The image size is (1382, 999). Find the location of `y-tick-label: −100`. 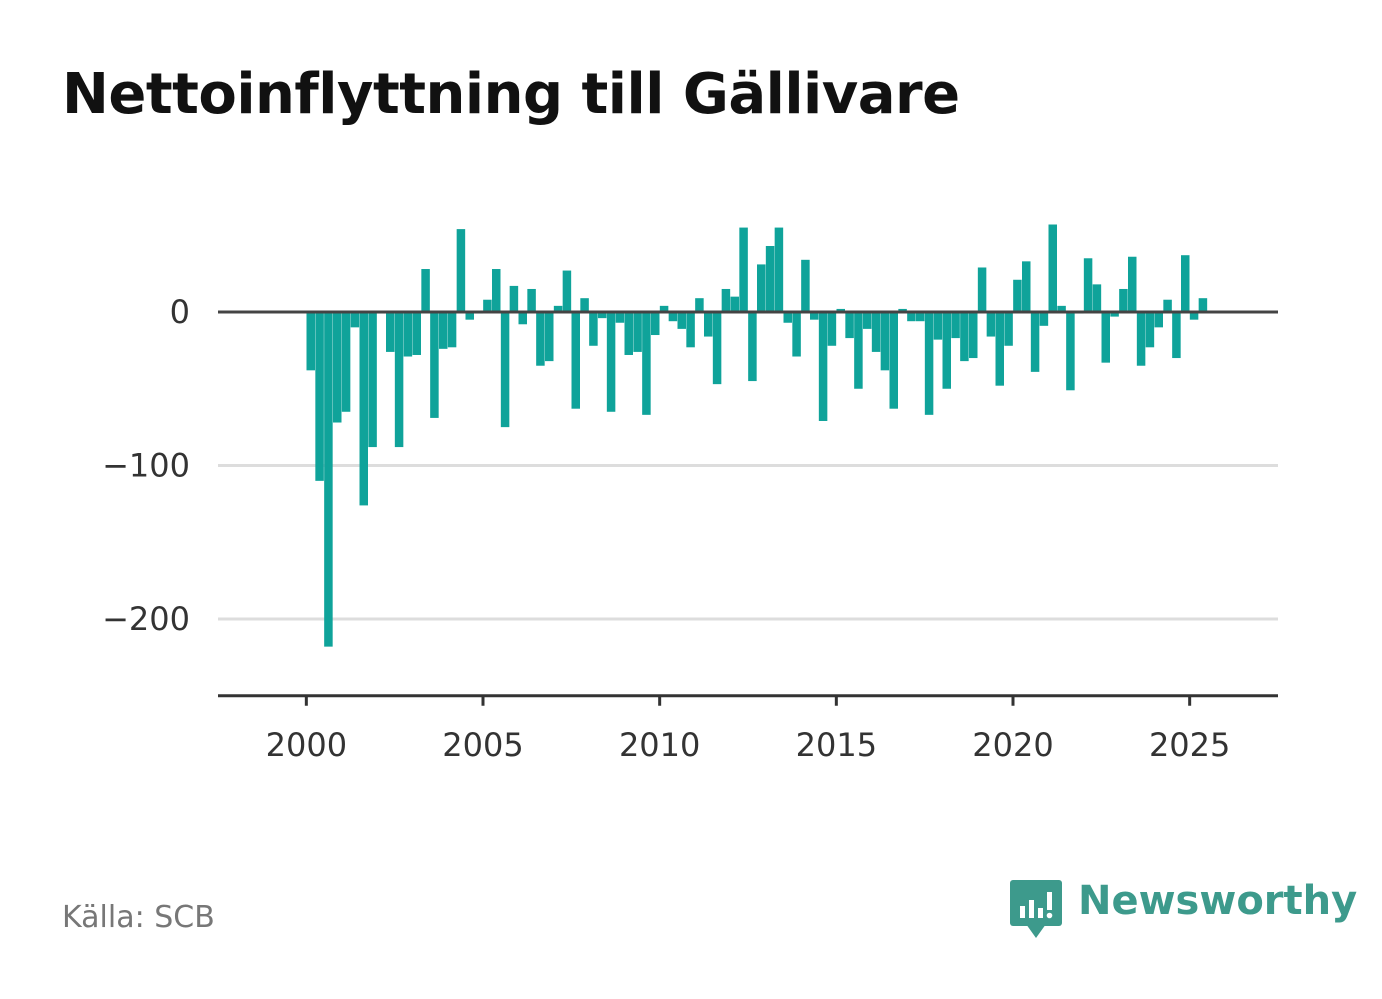

y-tick-label: −100 is located at coordinates (146, 466).